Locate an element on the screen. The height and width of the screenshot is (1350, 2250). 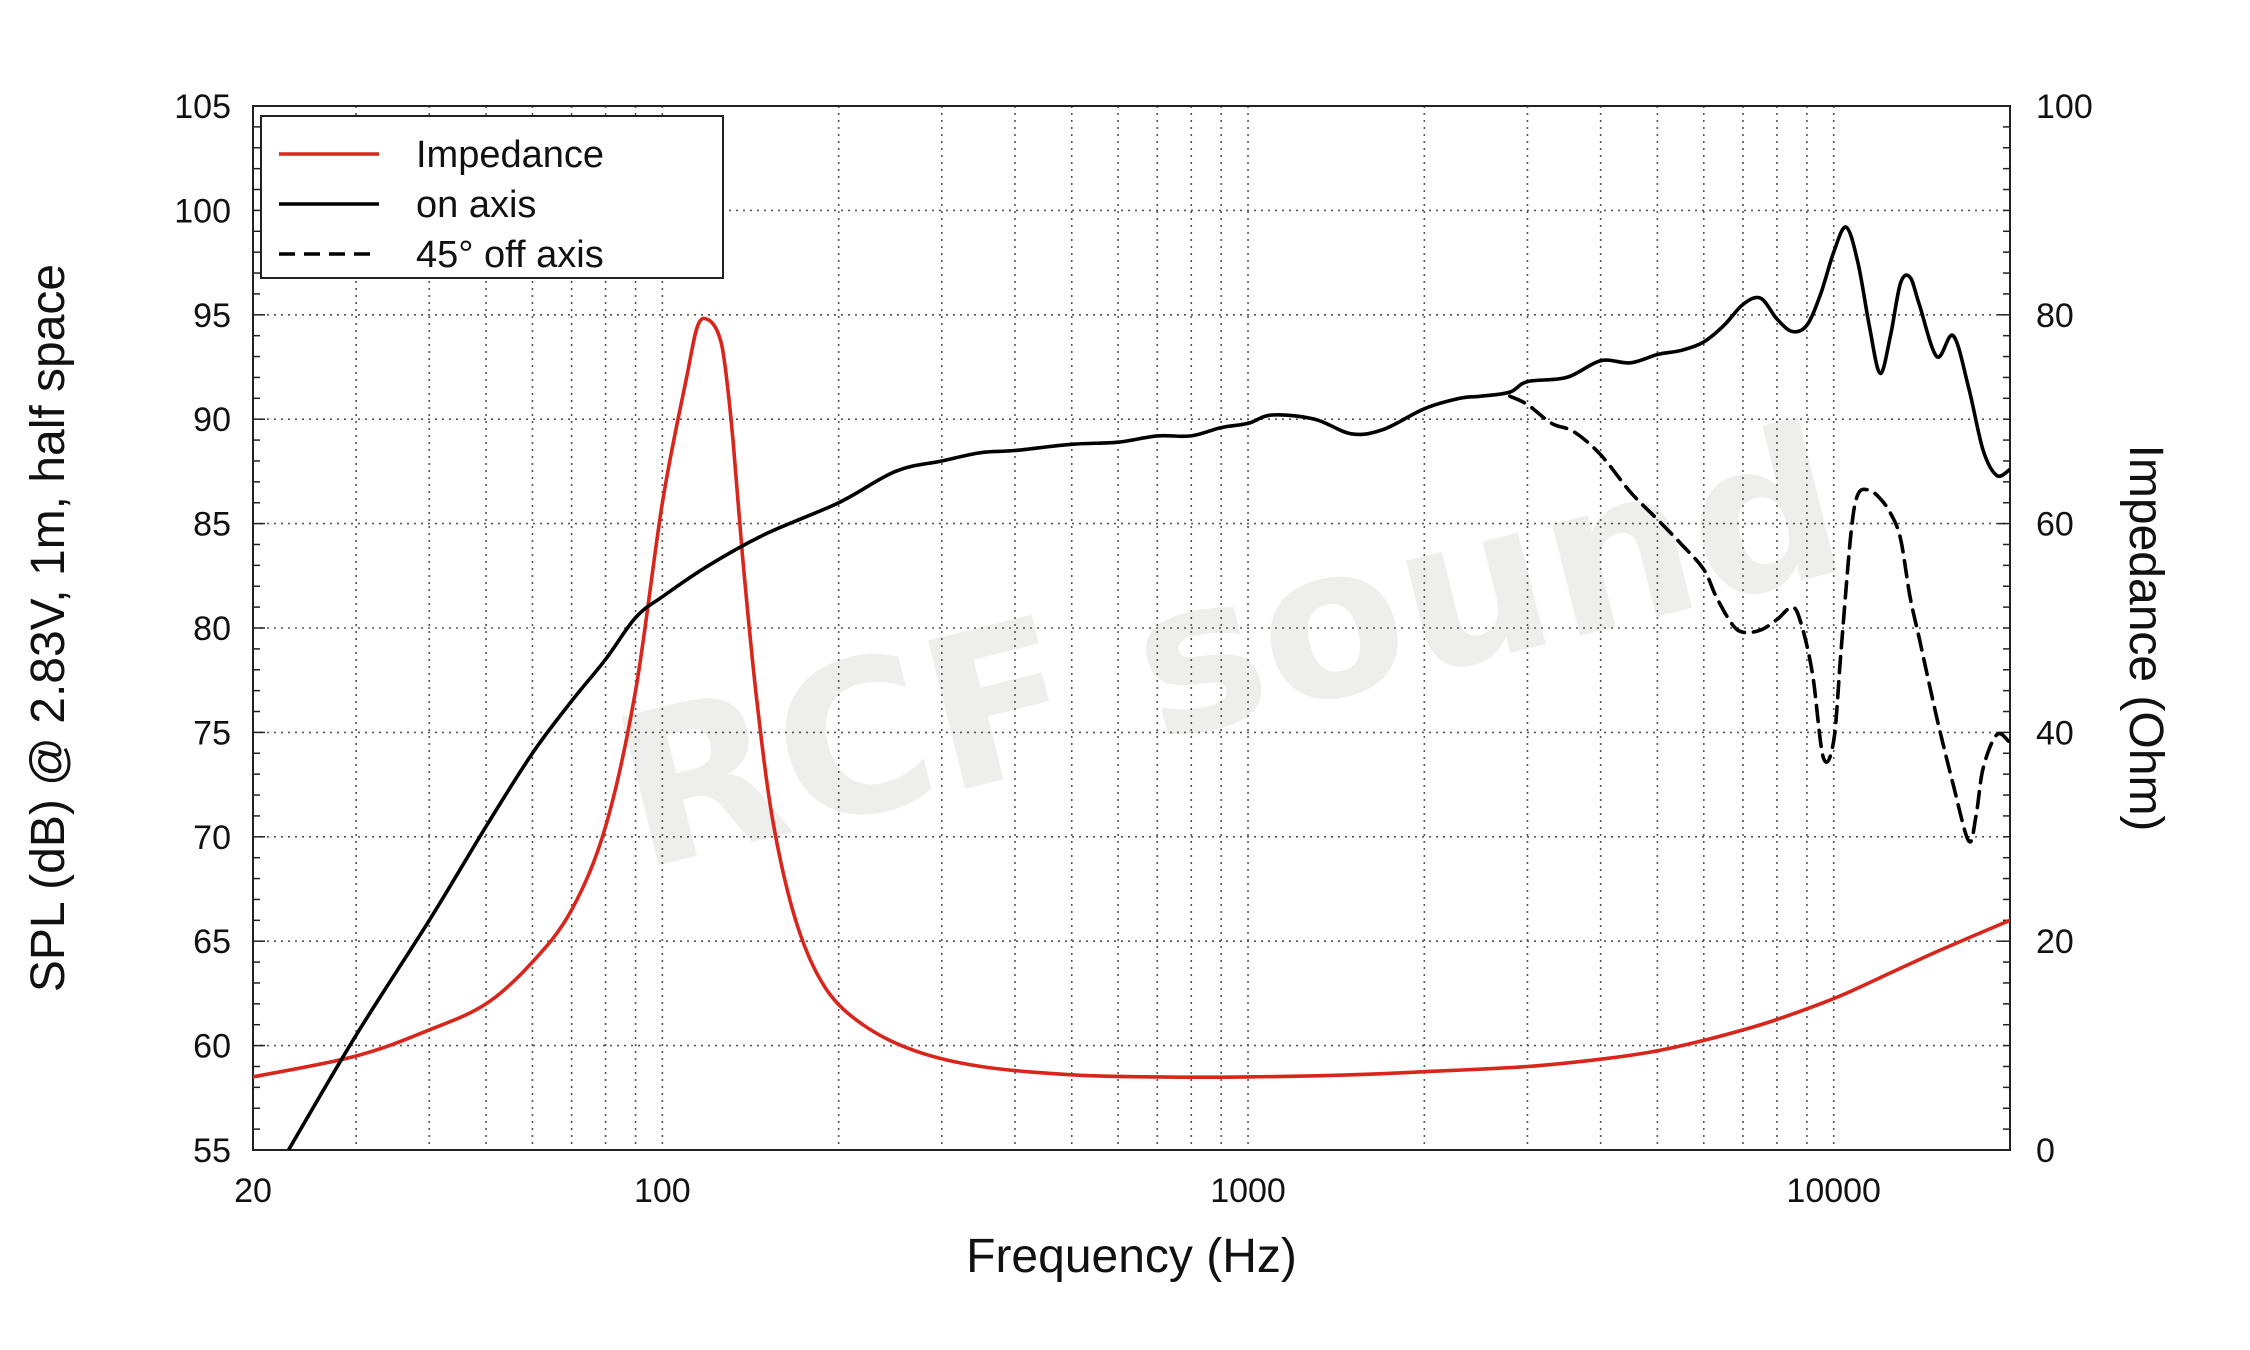
y-tick-label: 65 is located at coordinates (212, 942).